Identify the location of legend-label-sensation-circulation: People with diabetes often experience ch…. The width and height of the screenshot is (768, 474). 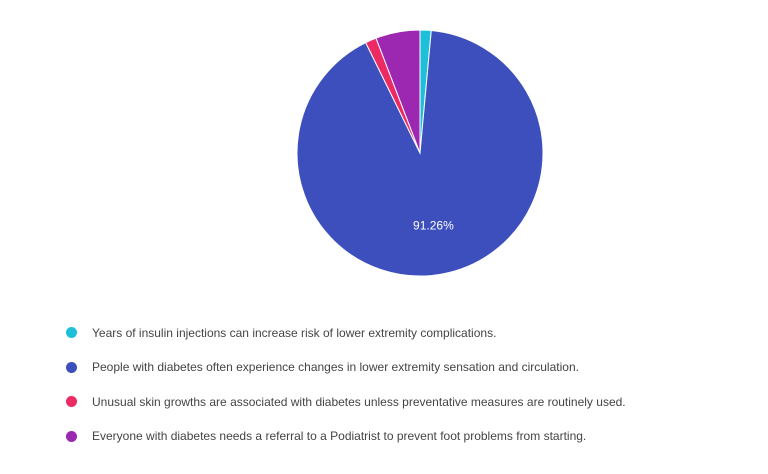
(335, 367).